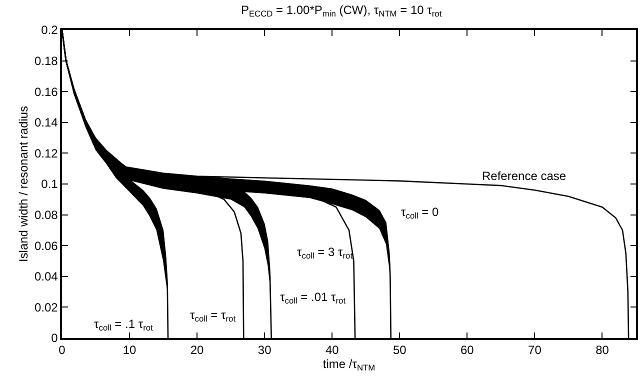 Image resolution: width=644 pixels, height=378 pixels. I want to click on y-tick-label: 0.12, so click(46, 153).